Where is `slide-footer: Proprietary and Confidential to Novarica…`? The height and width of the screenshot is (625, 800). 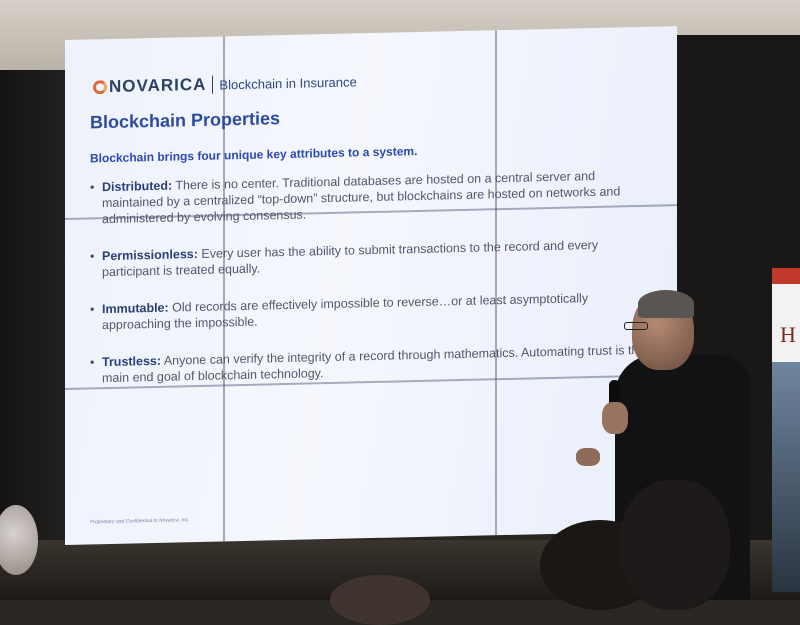 slide-footer: Proprietary and Confidential to Novarica… is located at coordinates (140, 521).